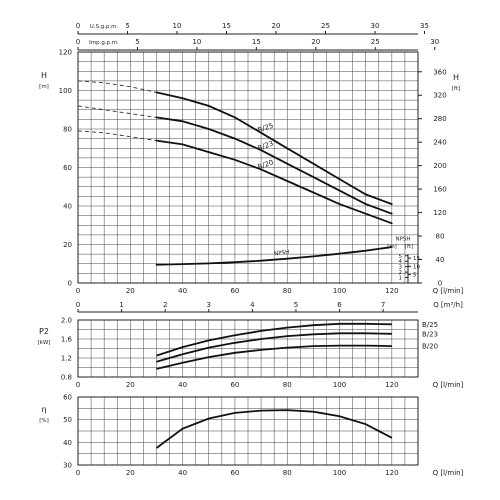  I want to click on y-tick-label: 120, so click(65, 53).